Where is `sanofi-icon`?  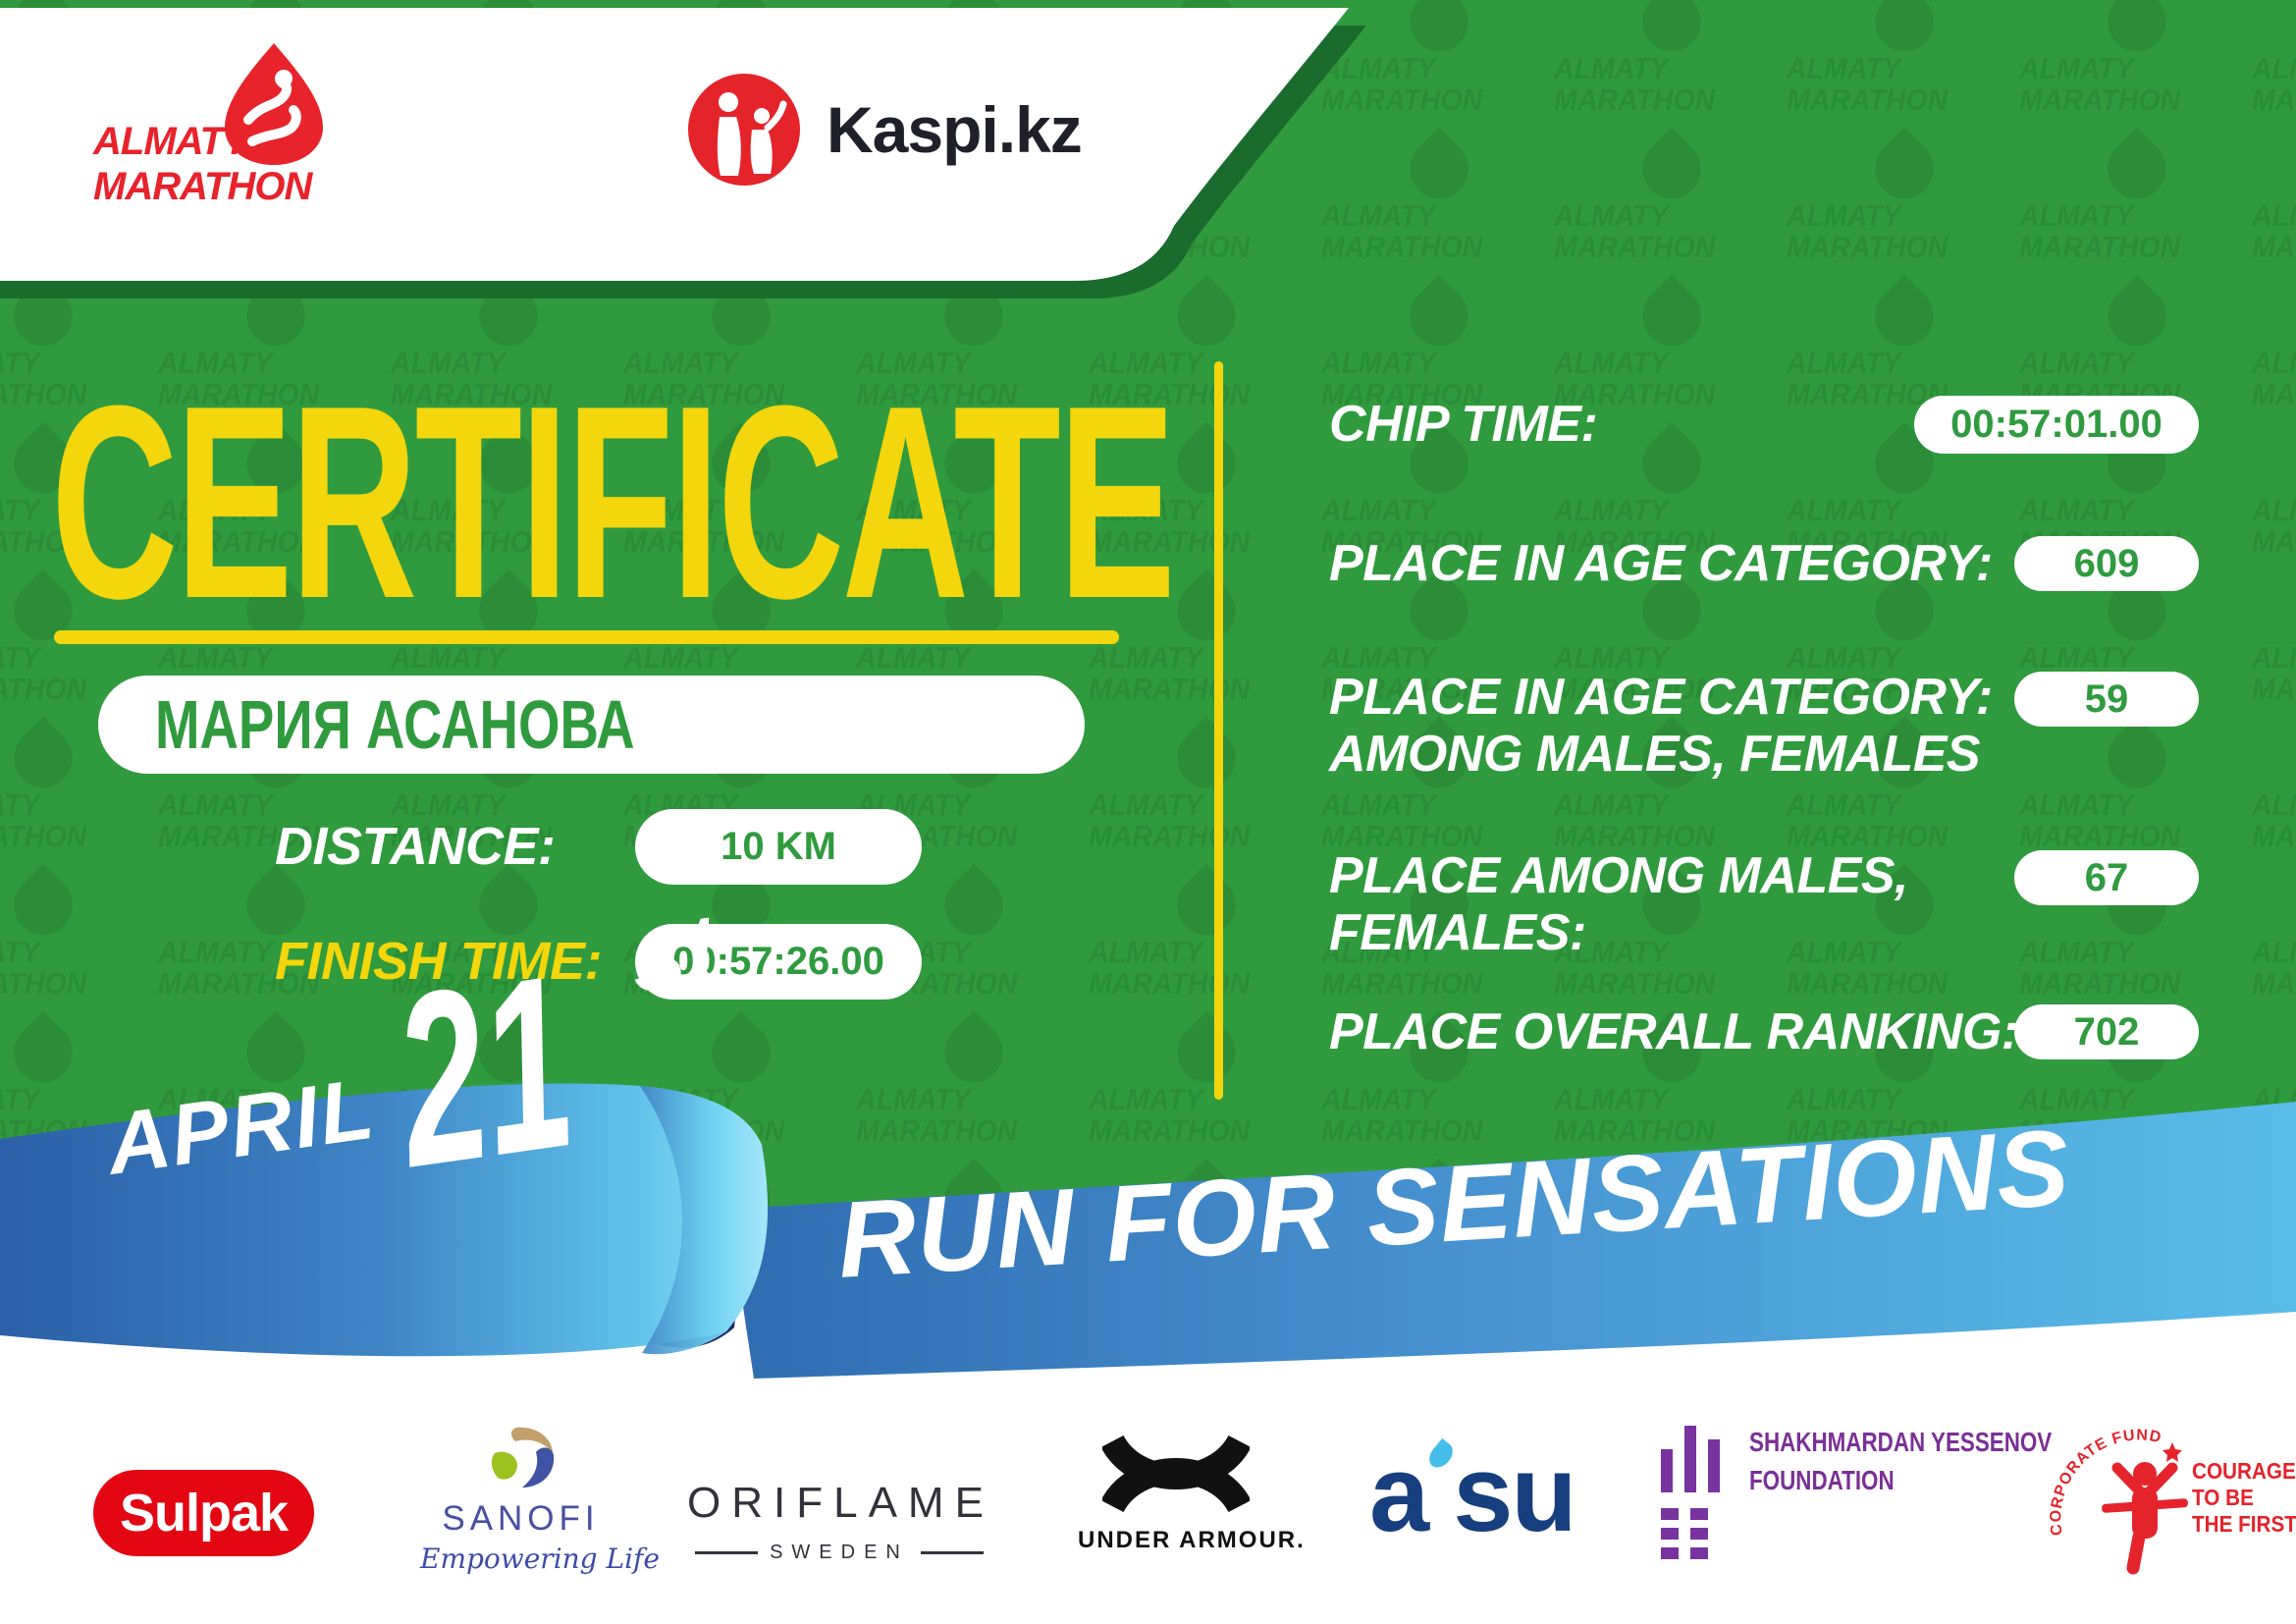 sanofi-icon is located at coordinates (522, 1457).